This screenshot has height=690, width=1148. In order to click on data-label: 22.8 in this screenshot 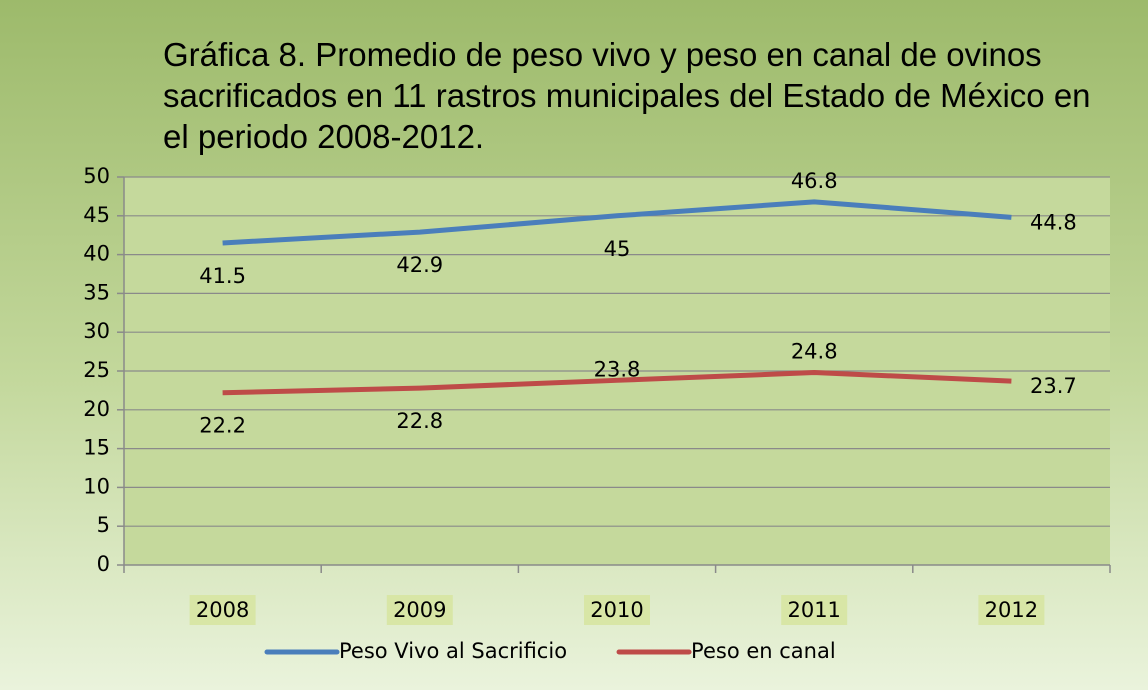, I will do `click(419, 421)`.